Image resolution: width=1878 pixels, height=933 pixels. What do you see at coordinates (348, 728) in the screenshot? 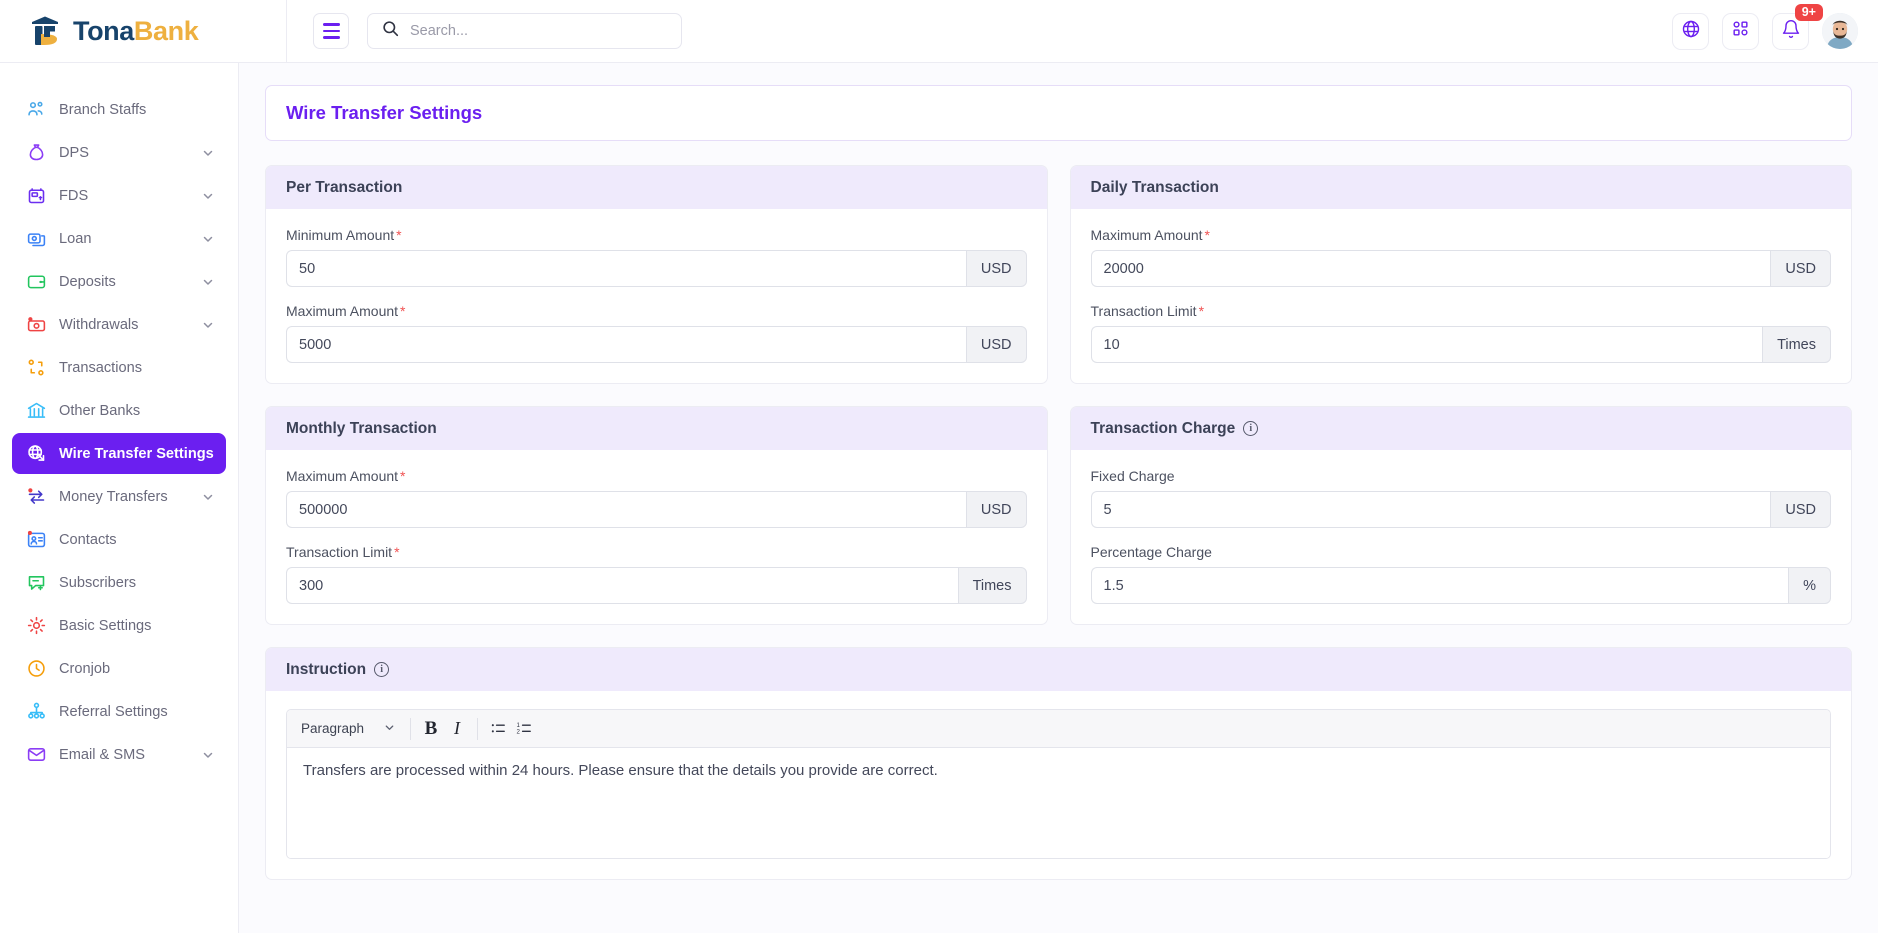
I see `block-format-select: Paragraph` at bounding box center [348, 728].